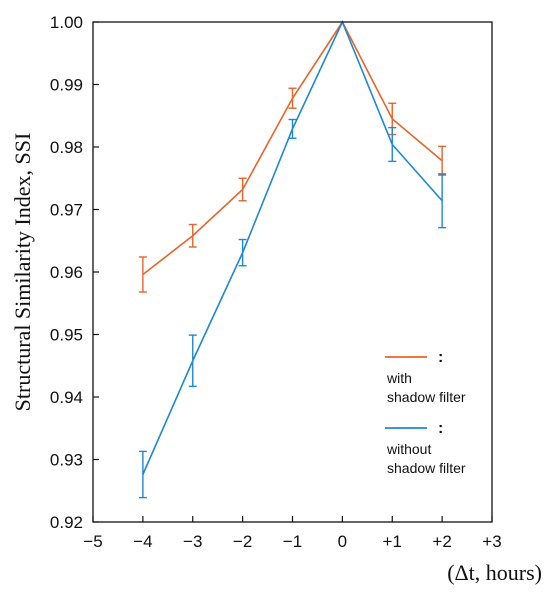  Describe the element at coordinates (425, 412) in the screenshot. I see `legend: : with shadow filter: without shadow filter` at that location.